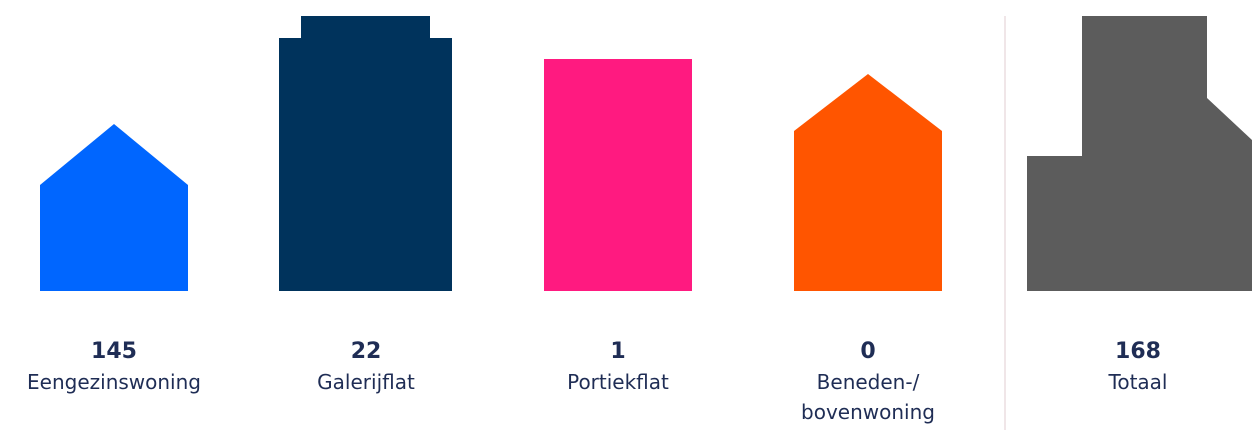  What do you see at coordinates (114, 382) in the screenshot?
I see `category-label-eengezinswoning: Eengezinswoning` at bounding box center [114, 382].